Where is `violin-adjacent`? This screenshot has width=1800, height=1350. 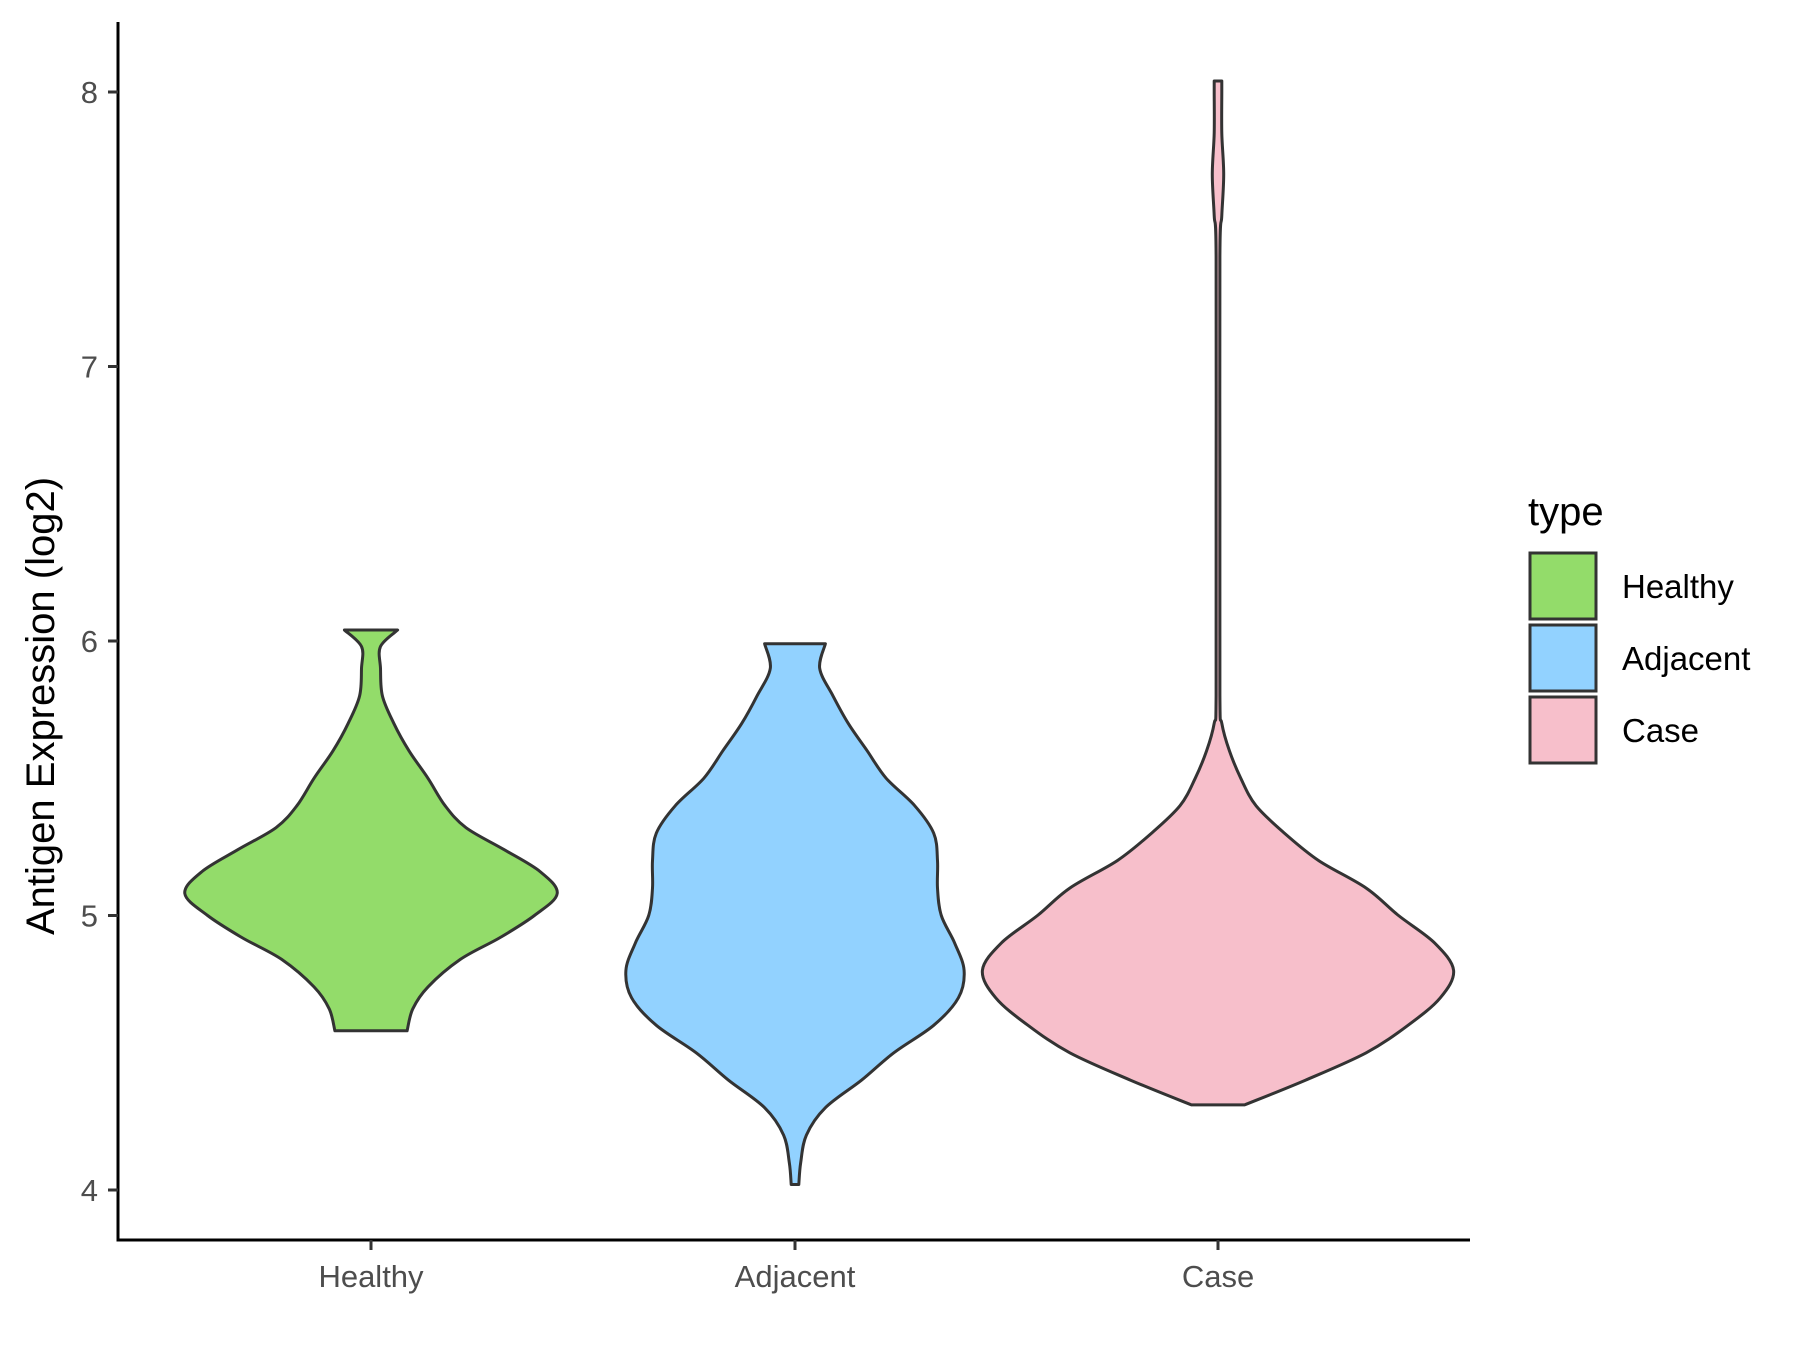 violin-adjacent is located at coordinates (795, 914).